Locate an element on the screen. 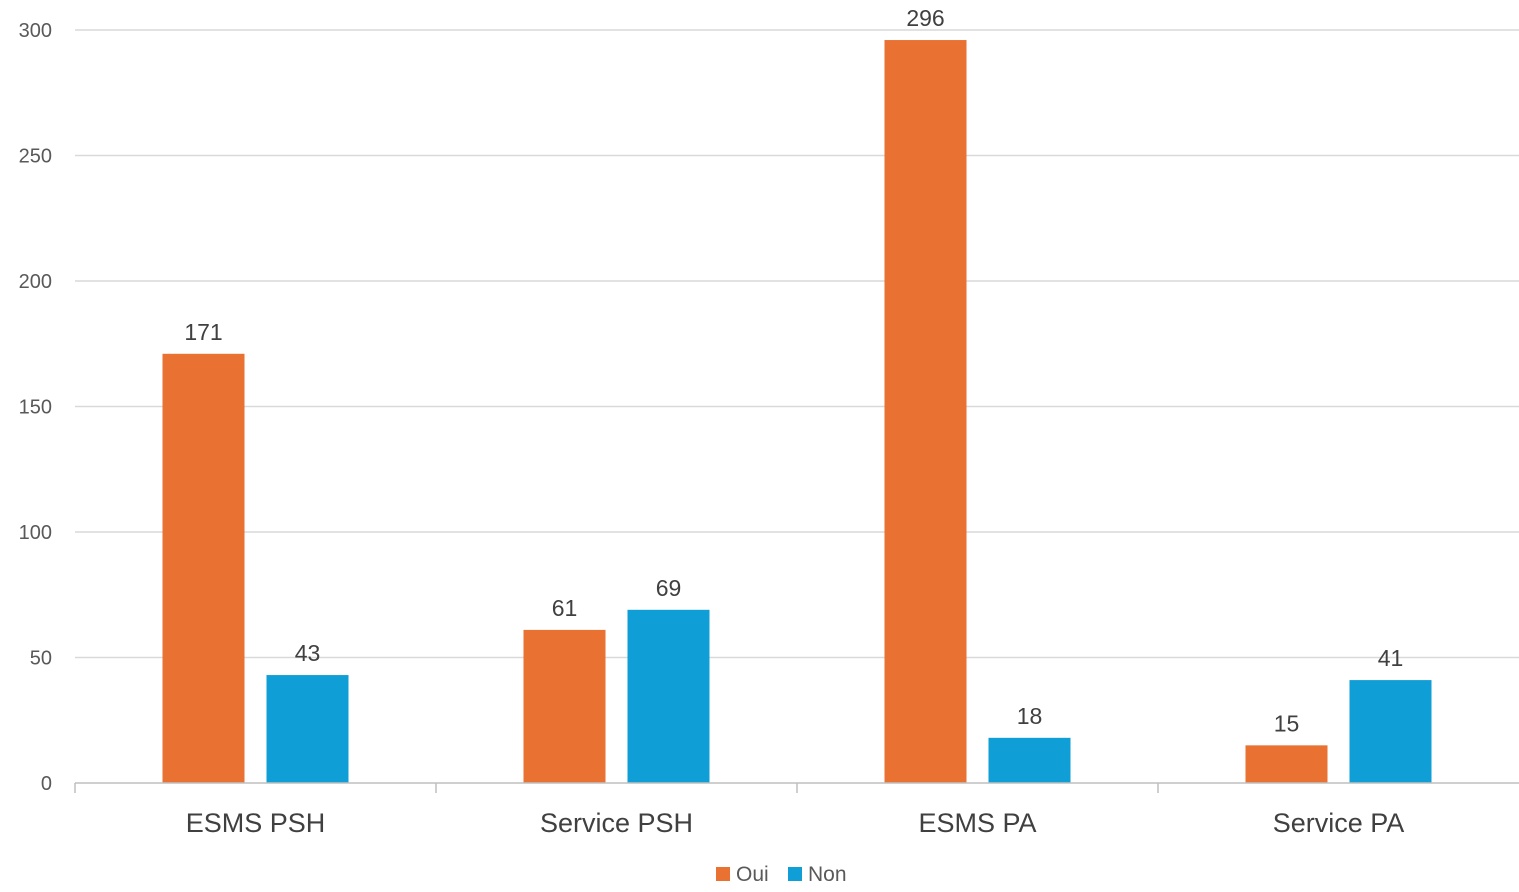  x-tick-label: Service PSH is located at coordinates (616, 823).